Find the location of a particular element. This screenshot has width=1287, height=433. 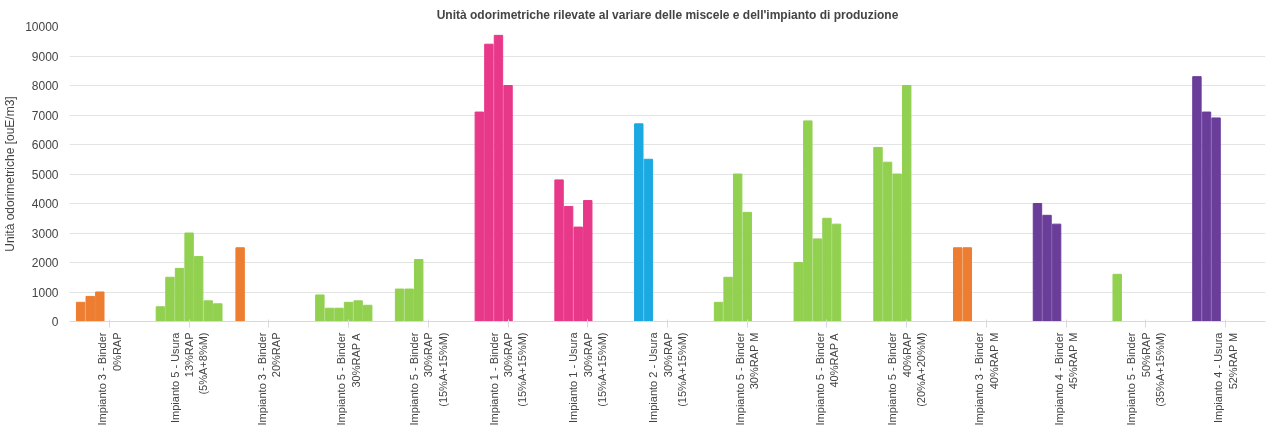

y-tick-label: 5000 is located at coordinates (45, 174).